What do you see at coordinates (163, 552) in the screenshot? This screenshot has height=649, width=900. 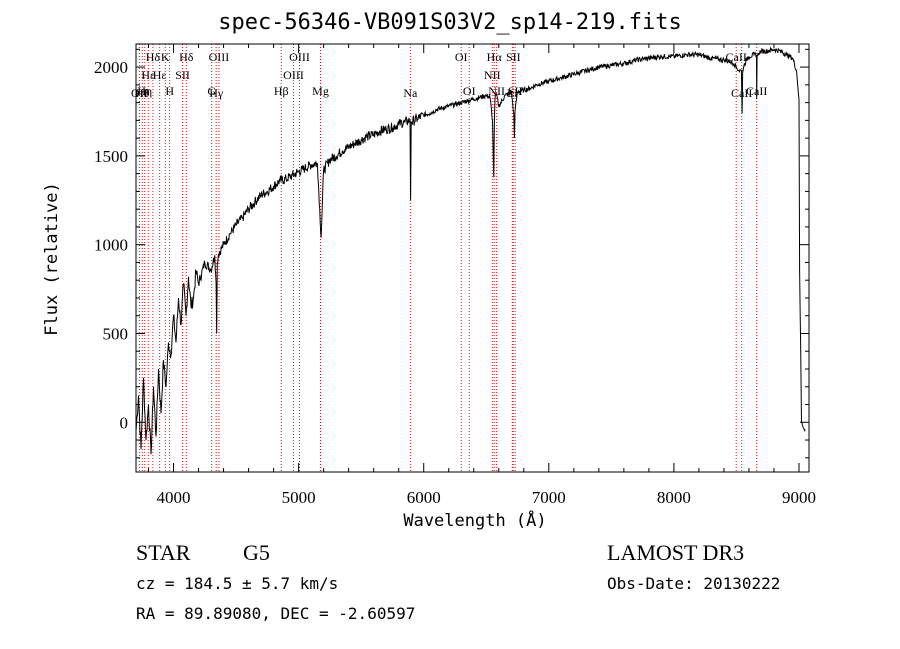 I see `object-class: STAR` at bounding box center [163, 552].